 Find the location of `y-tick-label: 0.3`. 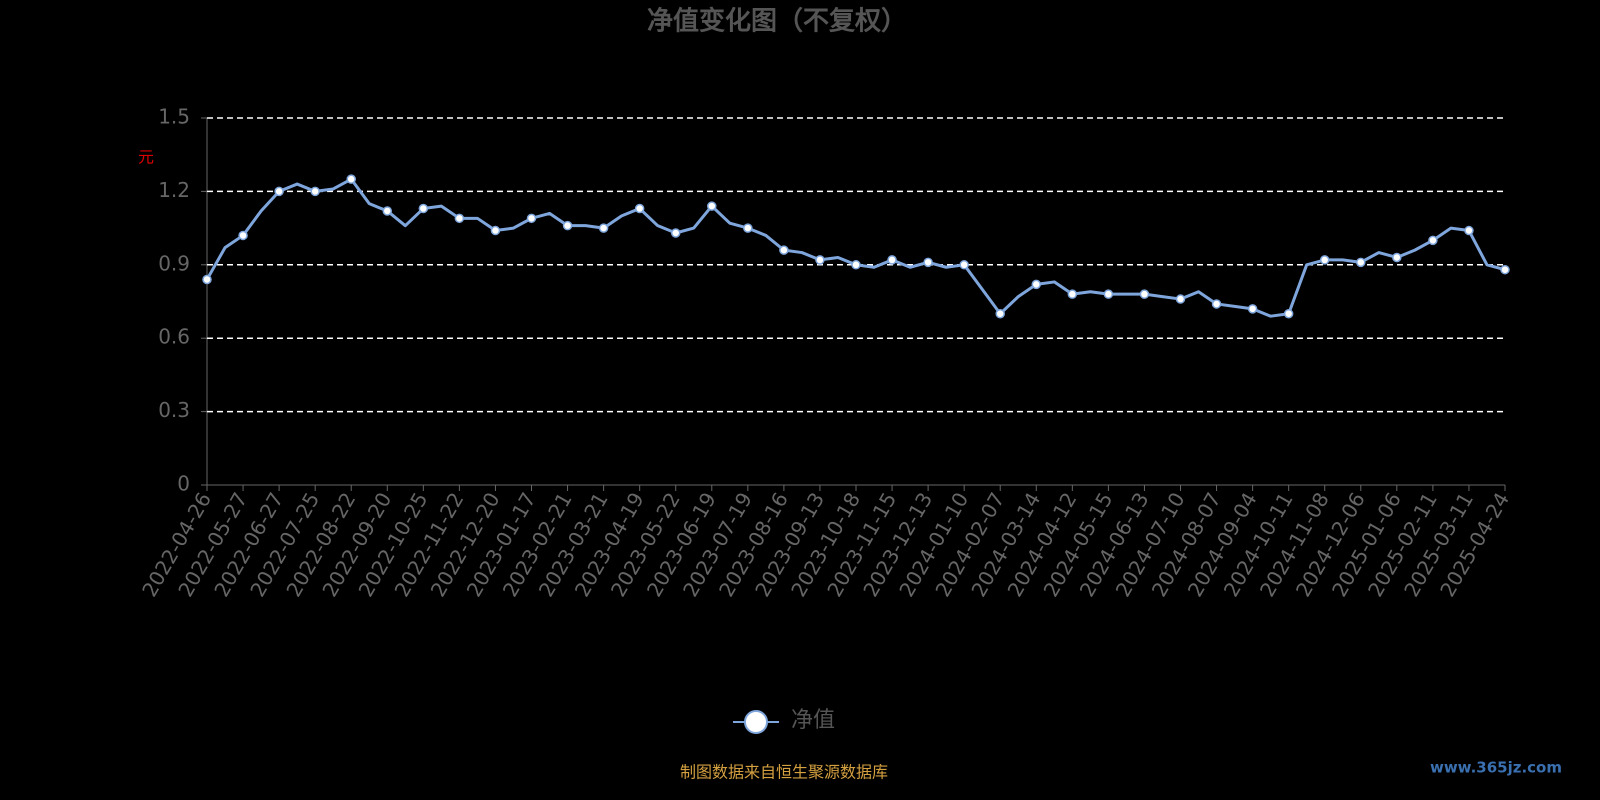

y-tick-label: 0.3 is located at coordinates (174, 410).